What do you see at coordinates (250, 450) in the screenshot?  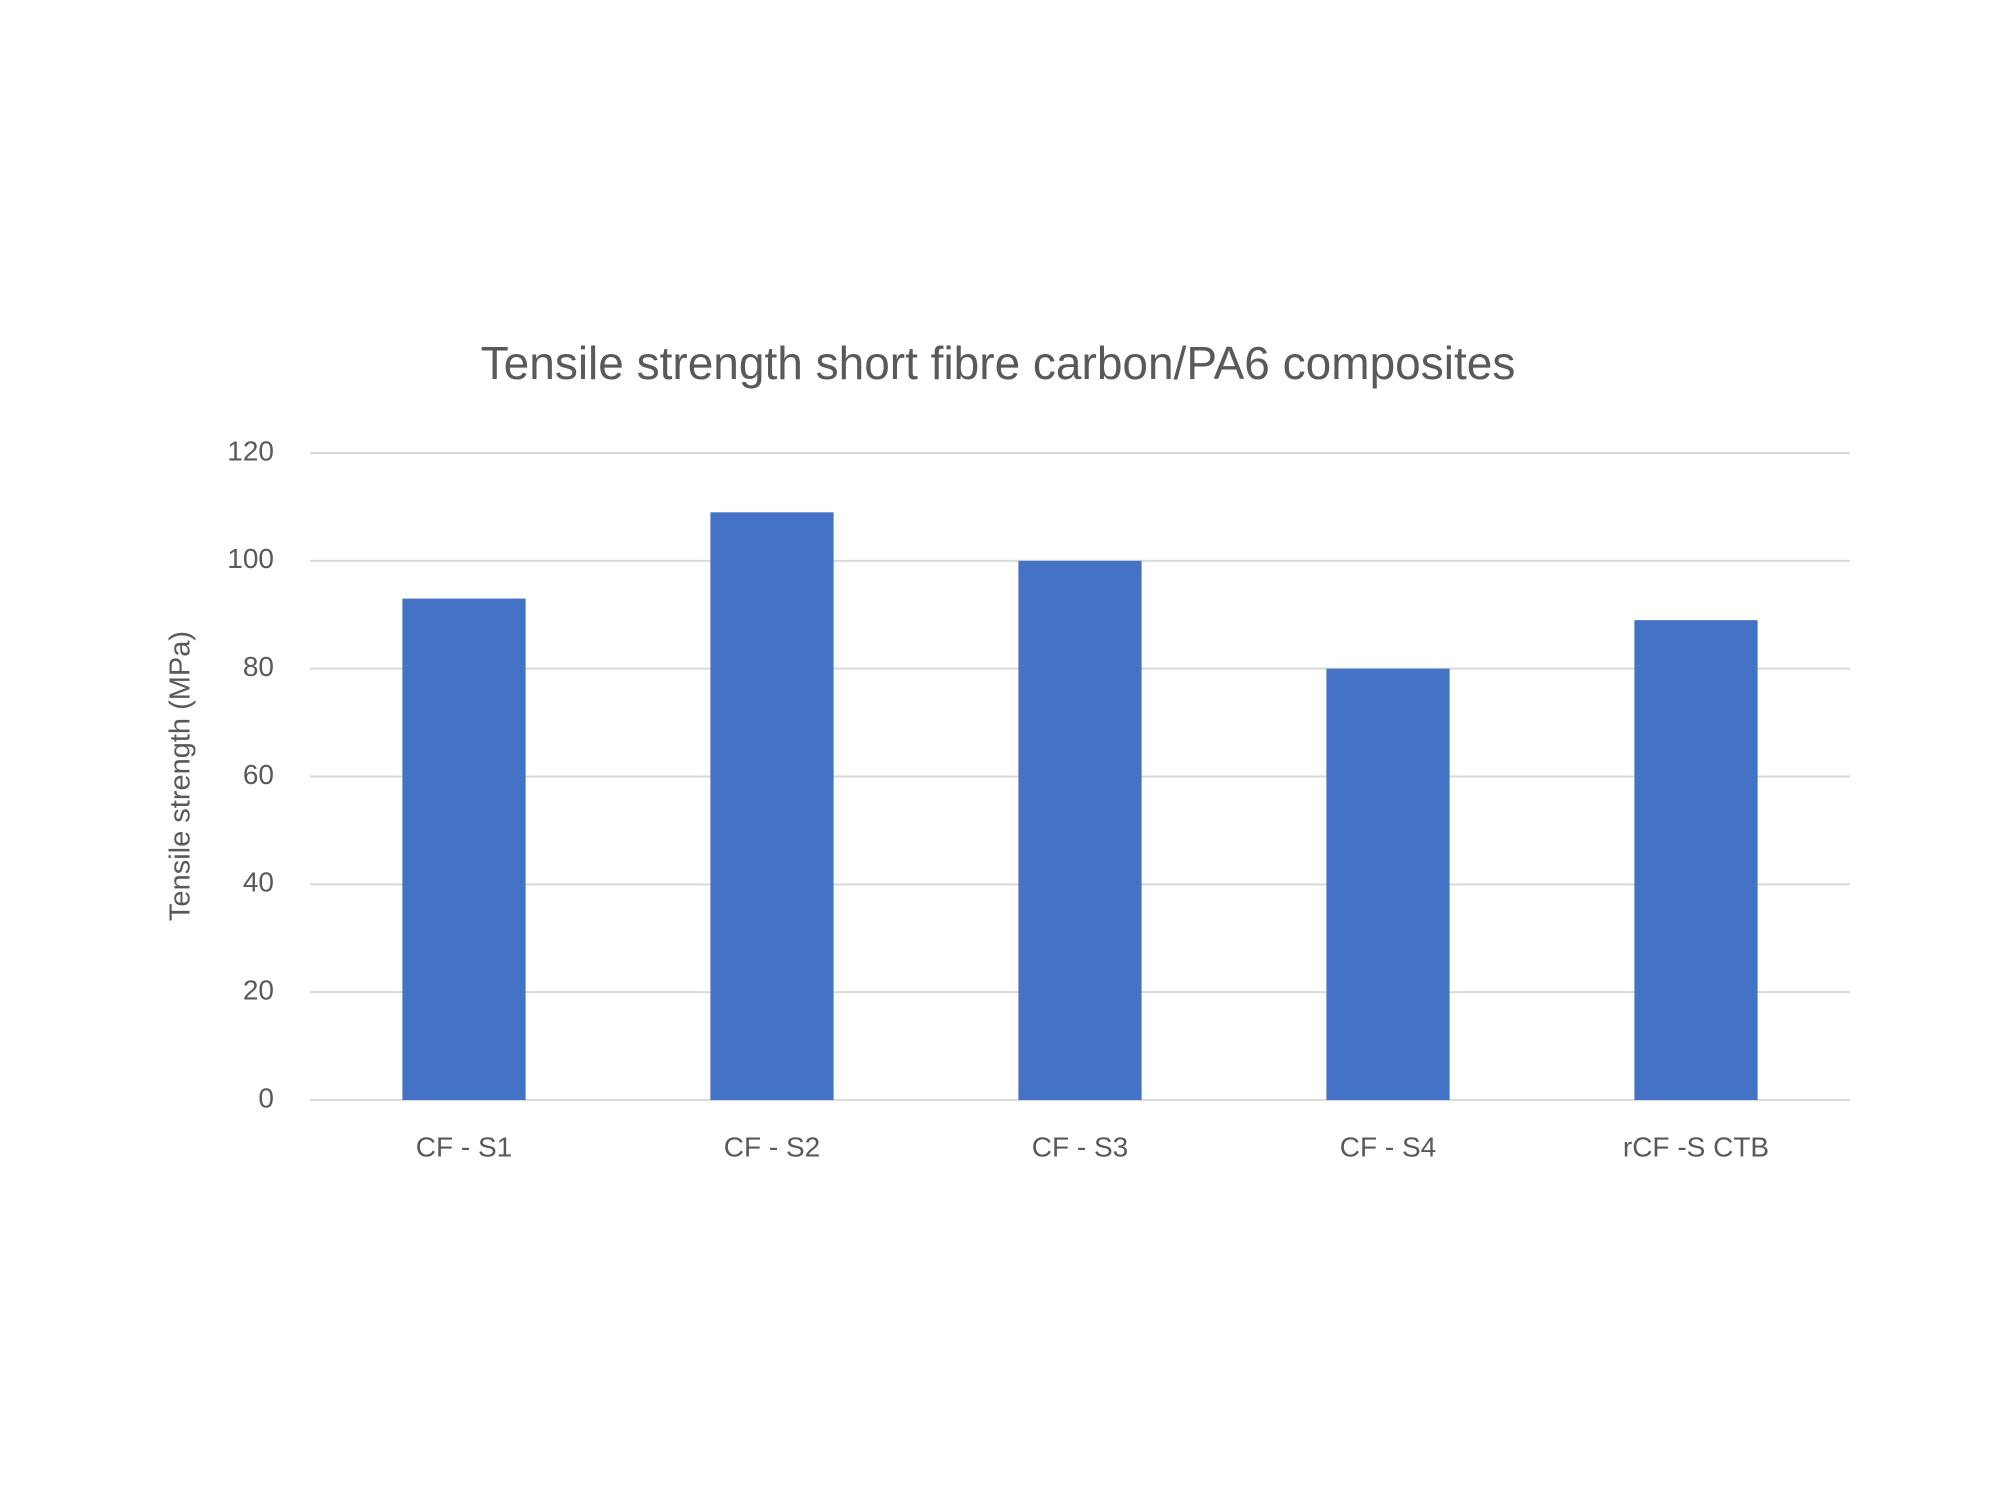 I see `y-tick-label: 120` at bounding box center [250, 450].